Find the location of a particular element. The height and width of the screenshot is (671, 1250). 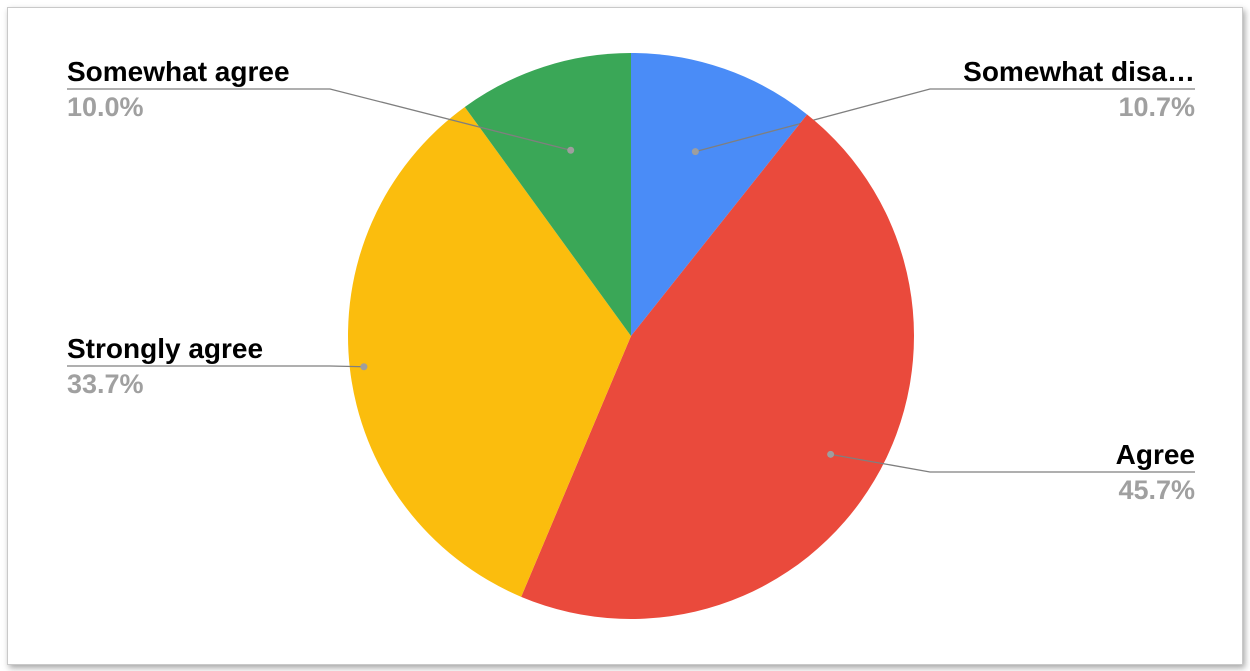

slice-label: Agree is located at coordinates (1155, 454).